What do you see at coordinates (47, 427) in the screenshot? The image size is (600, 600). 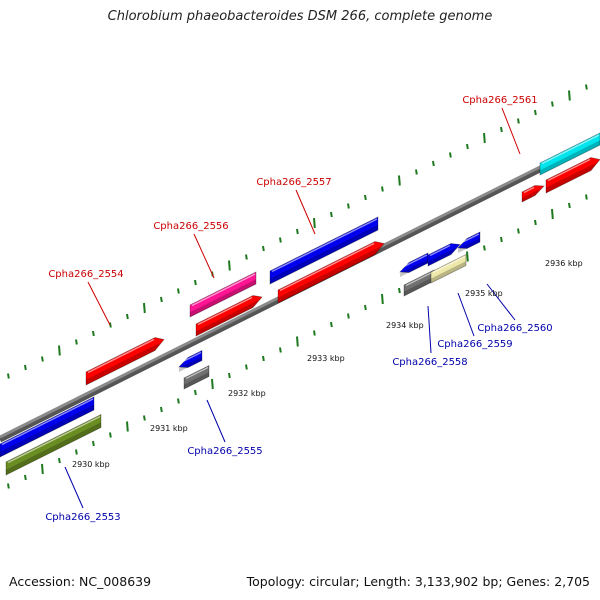 I see `feature-cpha266-2553a` at bounding box center [47, 427].